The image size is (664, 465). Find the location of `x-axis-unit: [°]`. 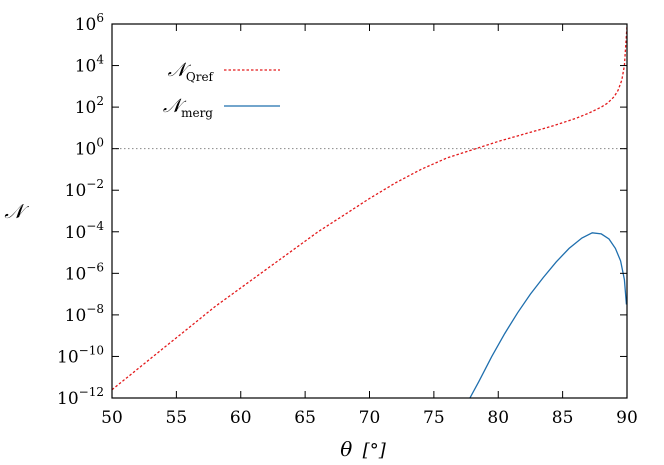

x-axis-unit: [°] is located at coordinates (375, 450).